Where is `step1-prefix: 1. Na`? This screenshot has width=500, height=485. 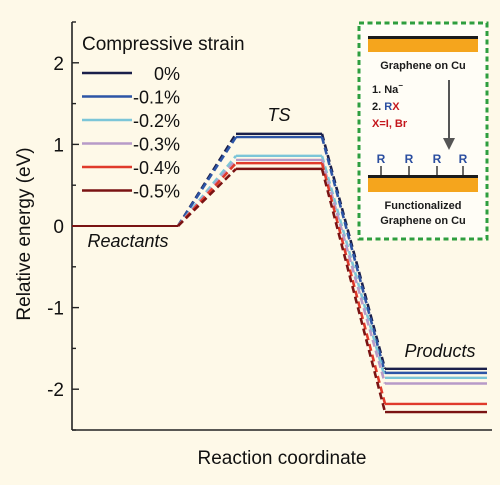
step1-prefix: 1. Na is located at coordinates (385, 90).